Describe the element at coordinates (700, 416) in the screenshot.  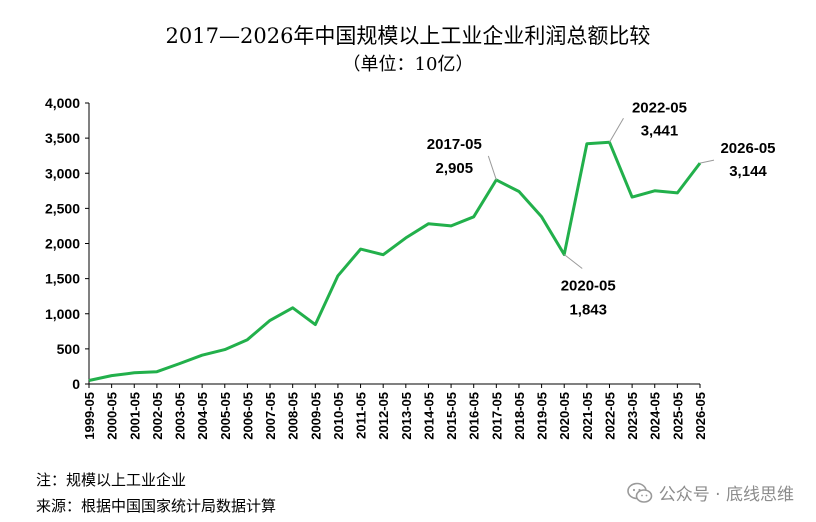
I see `x-tick-label: 2026-05` at that location.